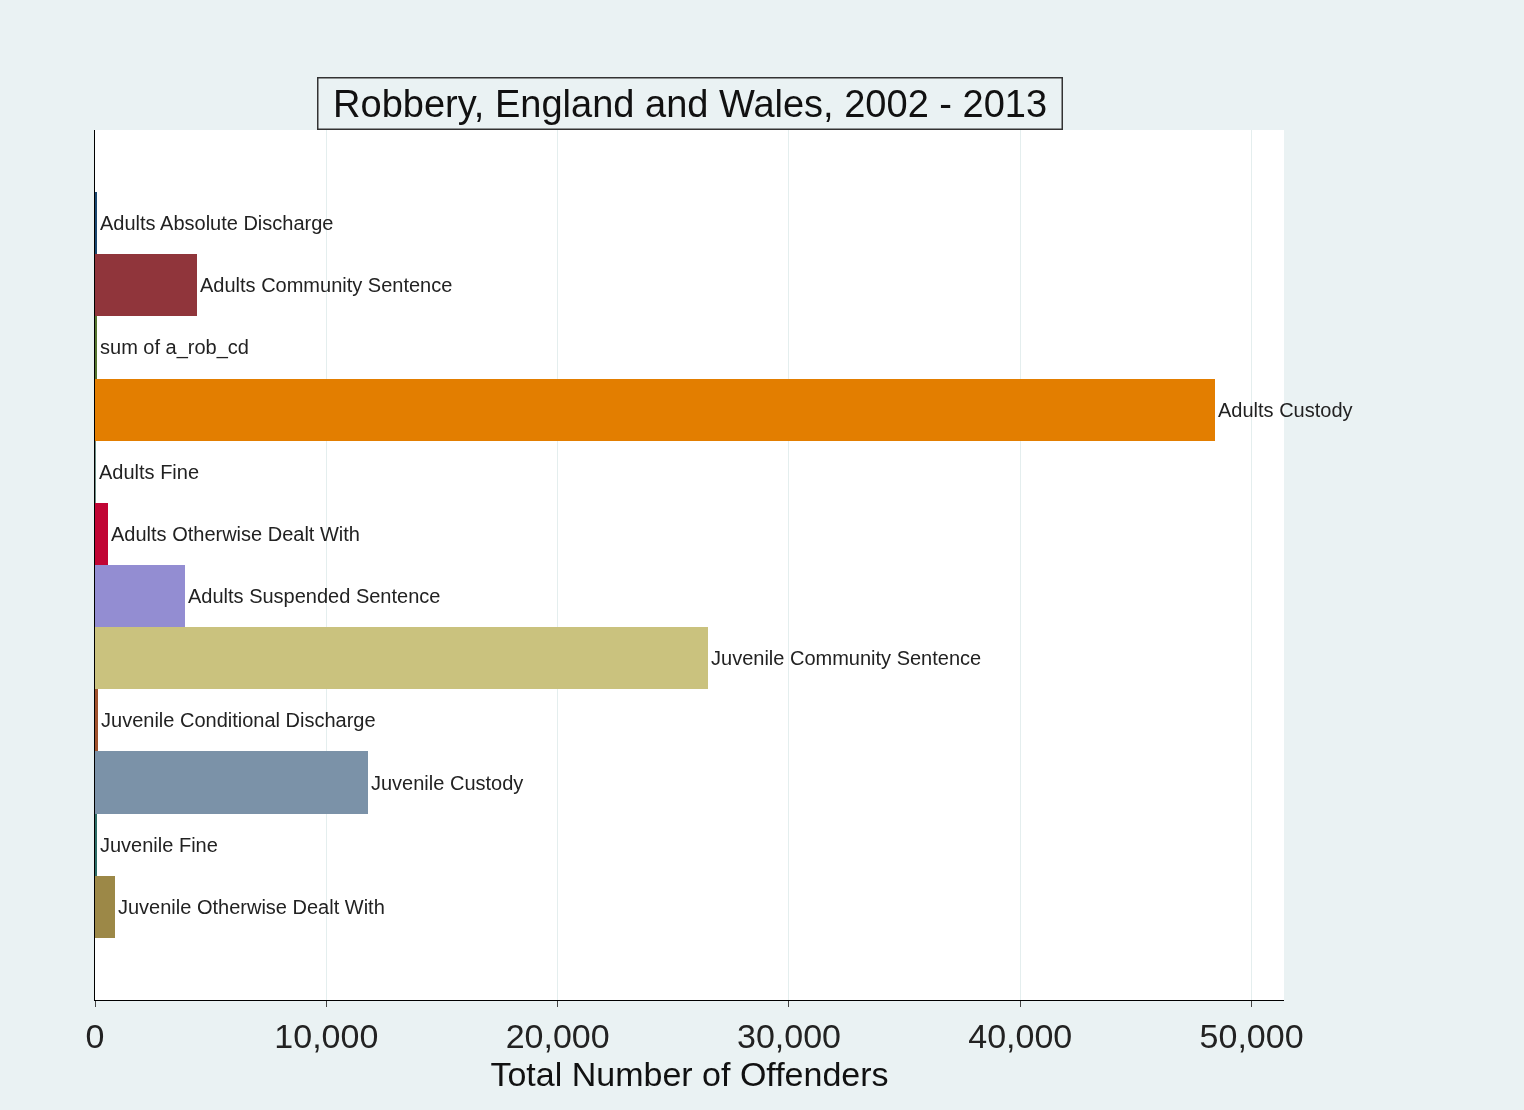 This screenshot has width=1524, height=1110. I want to click on y-tick-label: sum of a_rob_cd, so click(174, 347).